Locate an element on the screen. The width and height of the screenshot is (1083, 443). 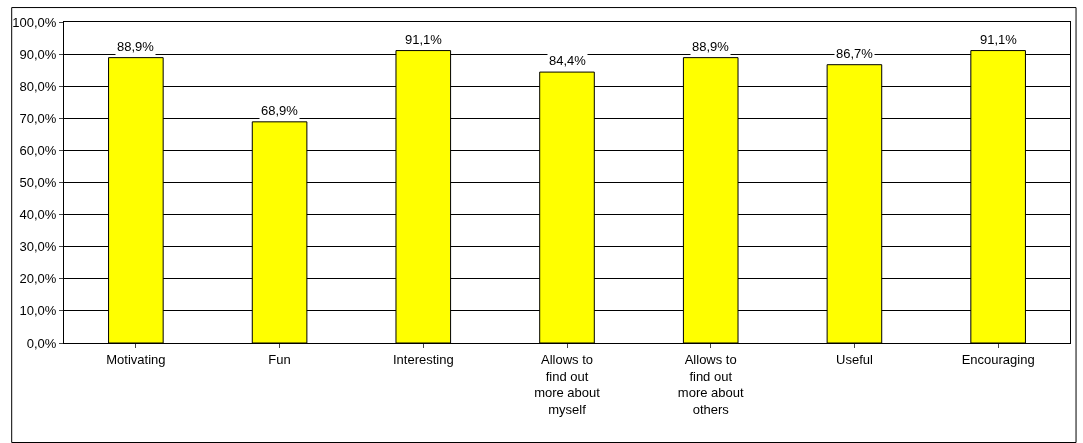
x-tick-label: Motivating is located at coordinates (136, 359).